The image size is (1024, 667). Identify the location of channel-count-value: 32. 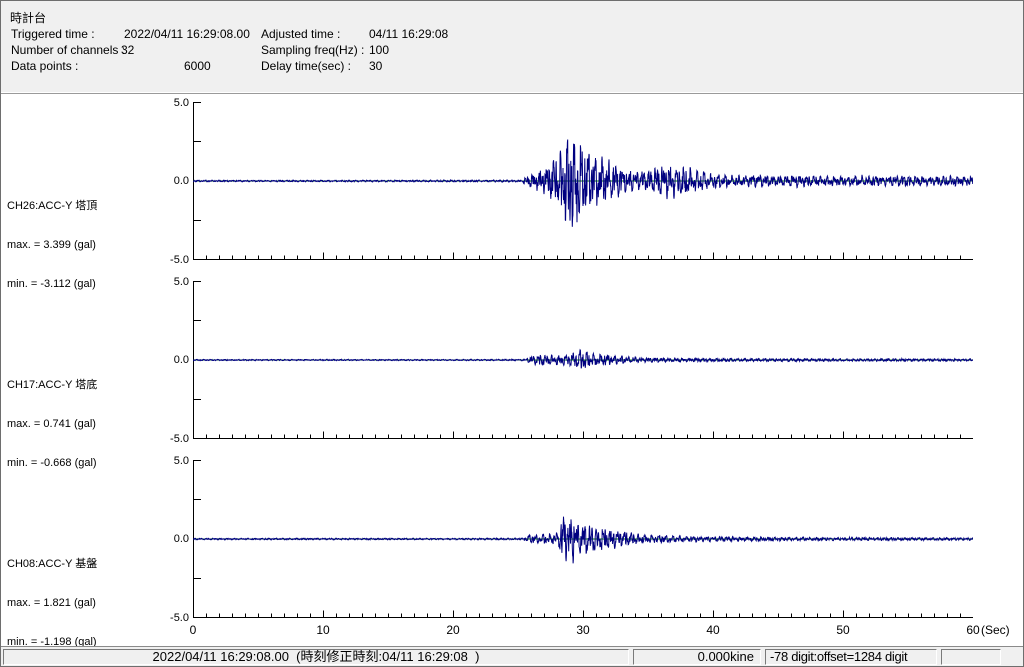
(128, 50).